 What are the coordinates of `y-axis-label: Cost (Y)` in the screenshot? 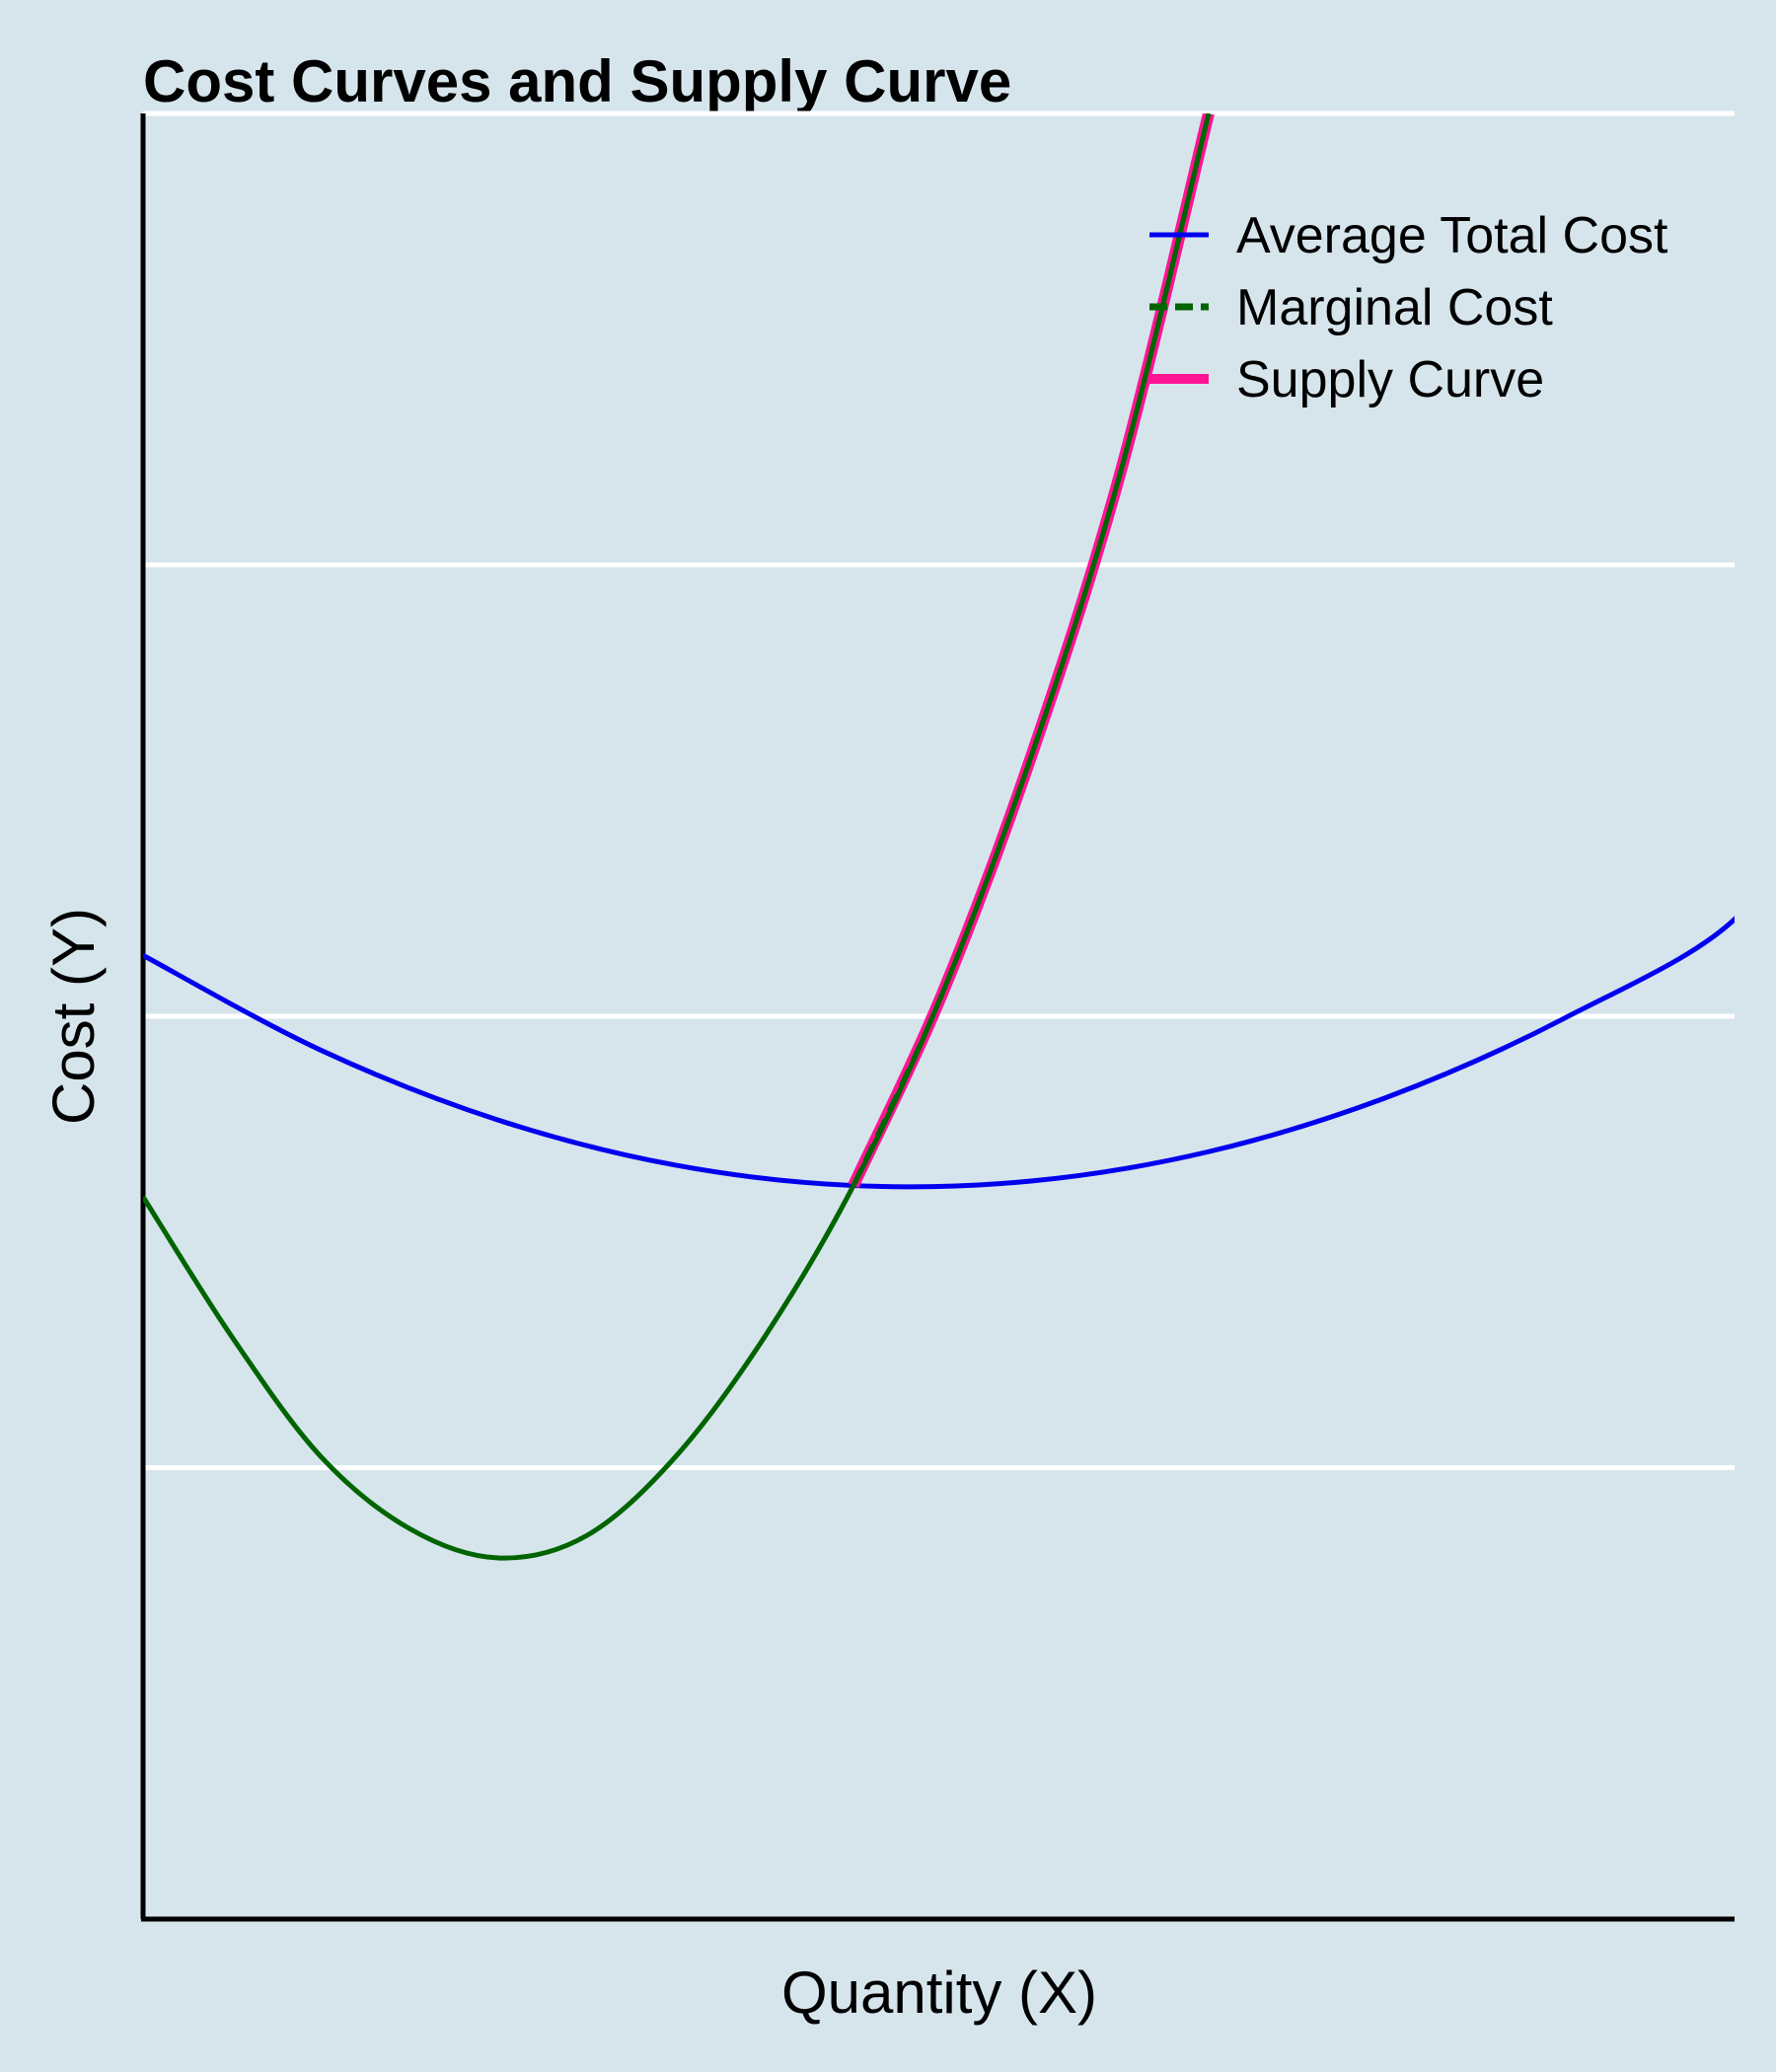 It's located at (74, 1017).